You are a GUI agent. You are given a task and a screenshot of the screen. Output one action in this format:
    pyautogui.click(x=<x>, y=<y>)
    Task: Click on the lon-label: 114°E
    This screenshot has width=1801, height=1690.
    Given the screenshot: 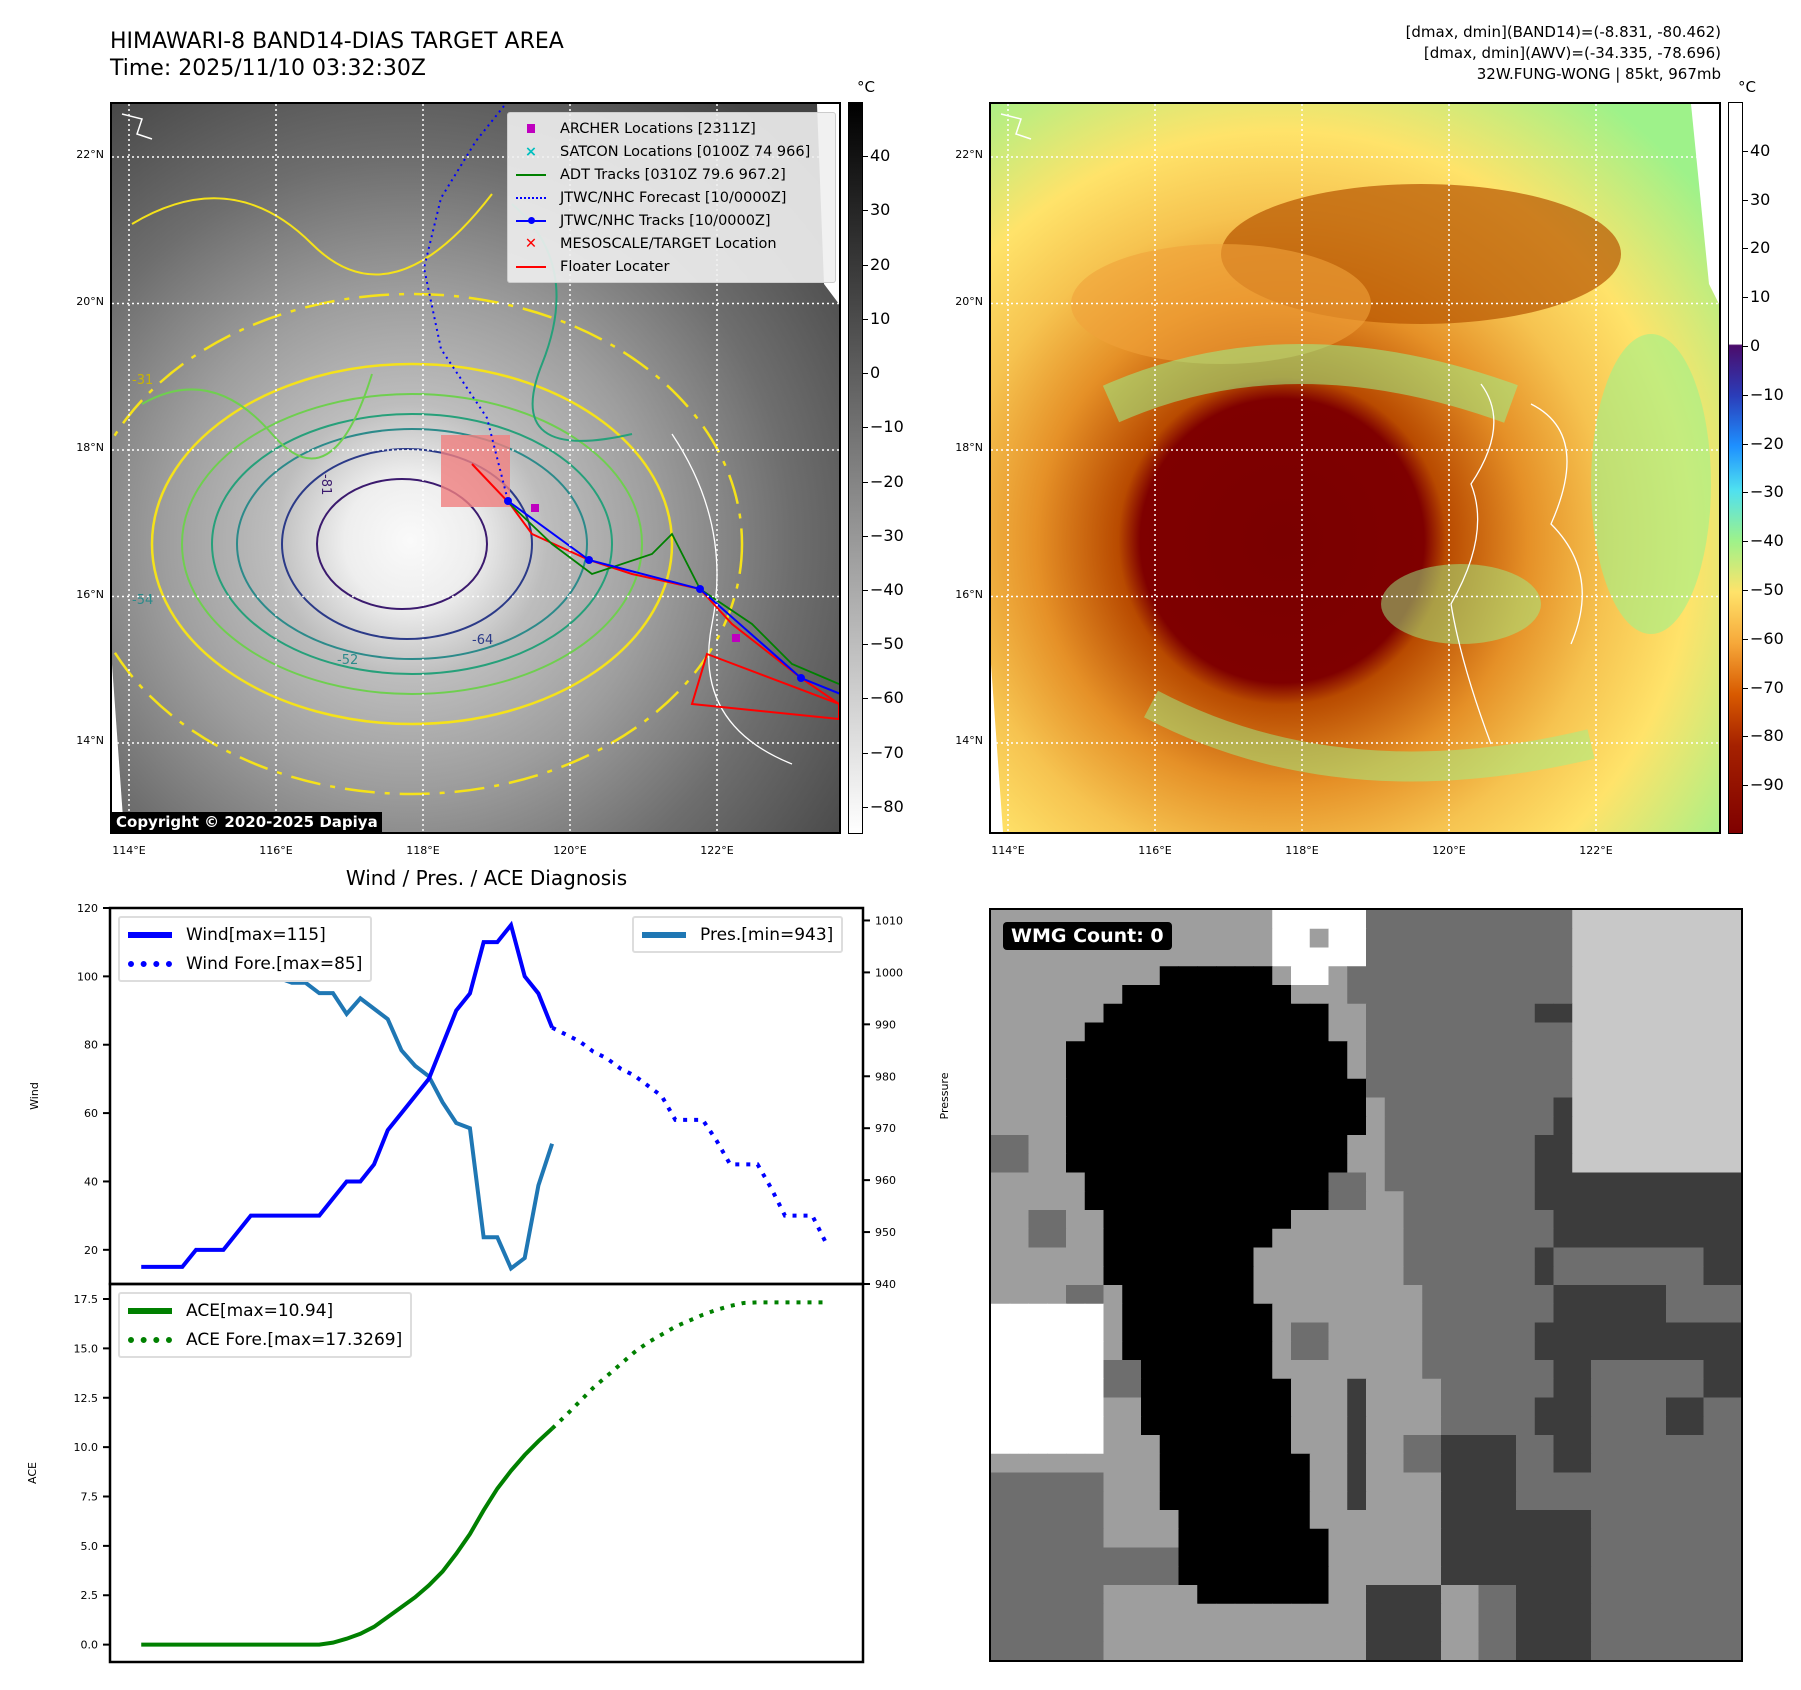 What is the action you would take?
    pyautogui.click(x=129, y=850)
    